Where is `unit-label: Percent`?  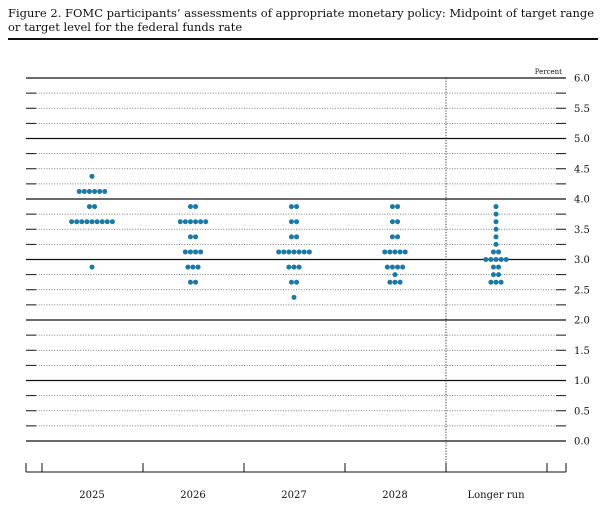 unit-label: Percent is located at coordinates (548, 72).